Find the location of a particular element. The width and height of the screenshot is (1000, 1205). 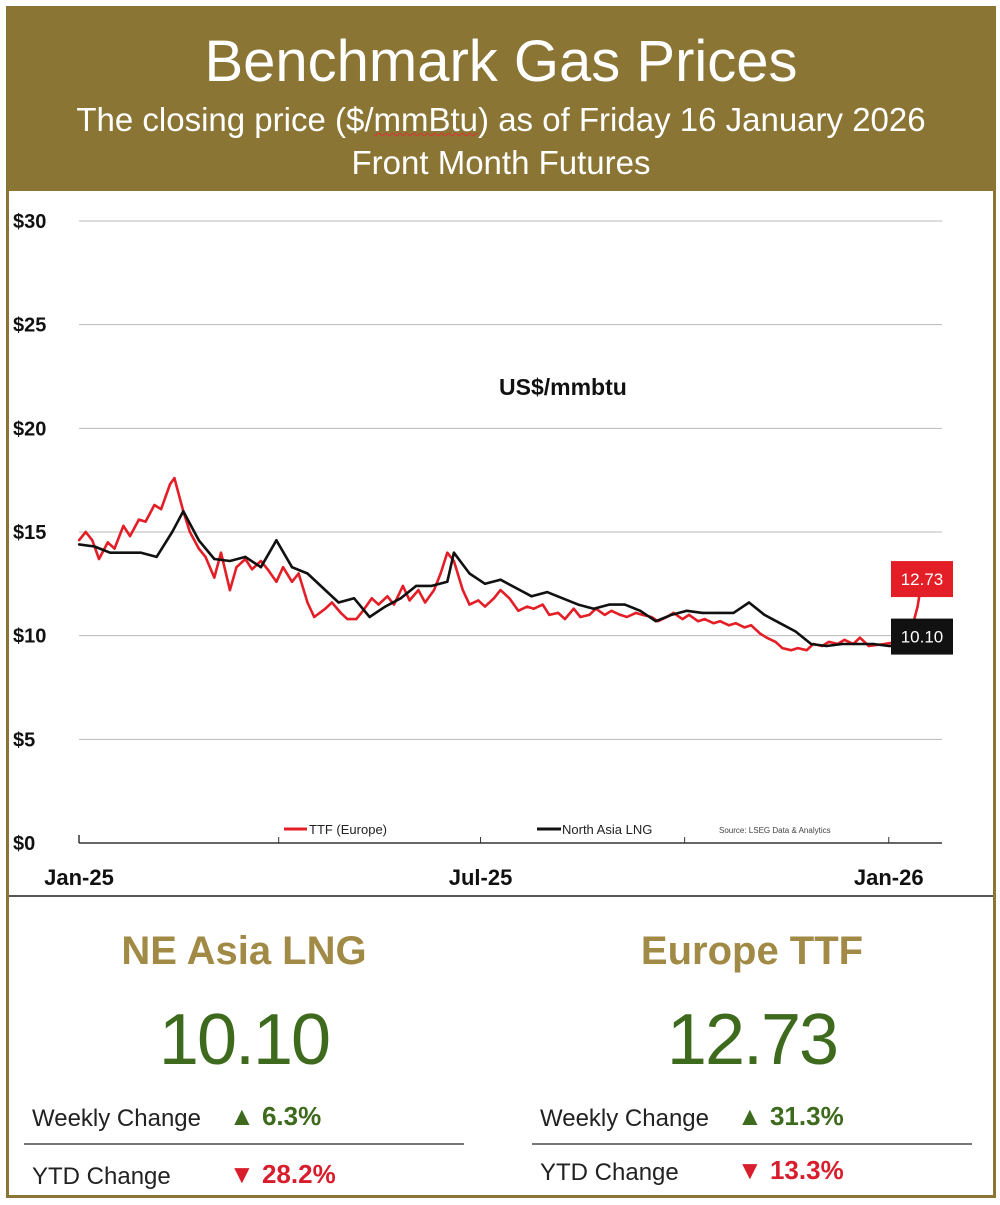

weekly-change-value: ▲ 31.3% is located at coordinates (790, 1116).